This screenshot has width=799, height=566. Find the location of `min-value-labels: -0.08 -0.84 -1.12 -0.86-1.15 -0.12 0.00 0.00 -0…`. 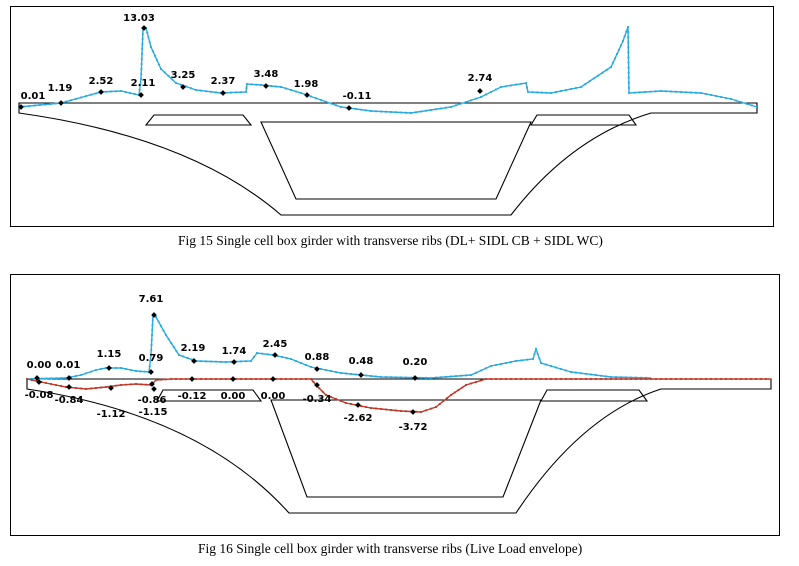

min-value-labels: -0.08 -0.84 -1.12 -0.86-1.15 -0.12 0.00 0.00 -0… is located at coordinates (226, 404).